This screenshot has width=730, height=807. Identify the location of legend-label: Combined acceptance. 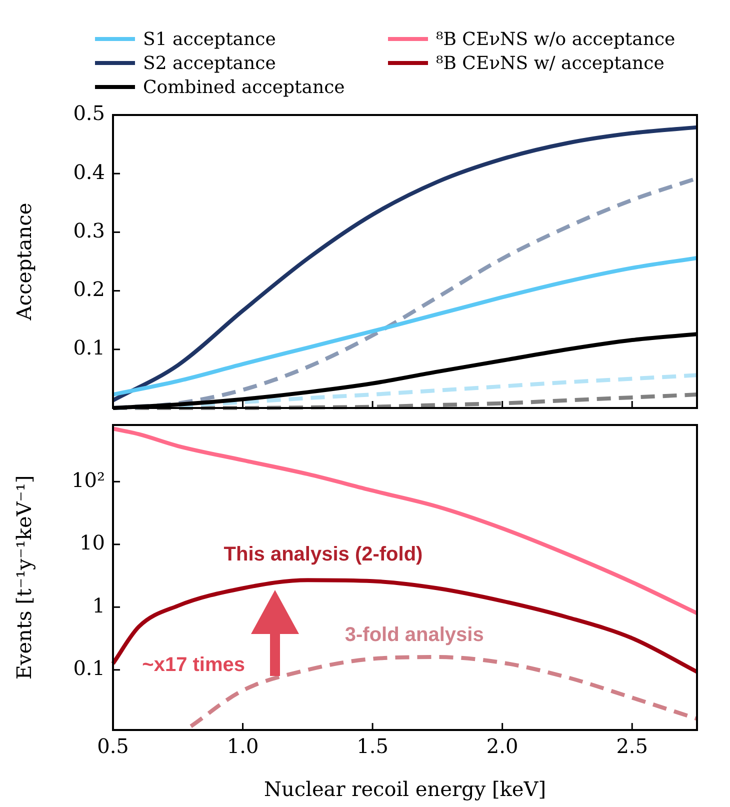
(244, 87).